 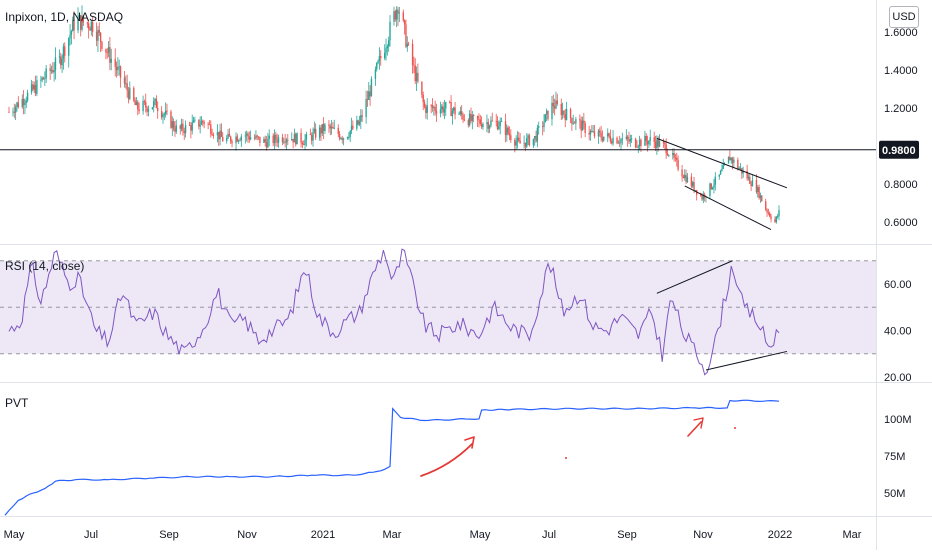 What do you see at coordinates (698, 423) in the screenshot?
I see `annotation-small-arrow-head` at bounding box center [698, 423].